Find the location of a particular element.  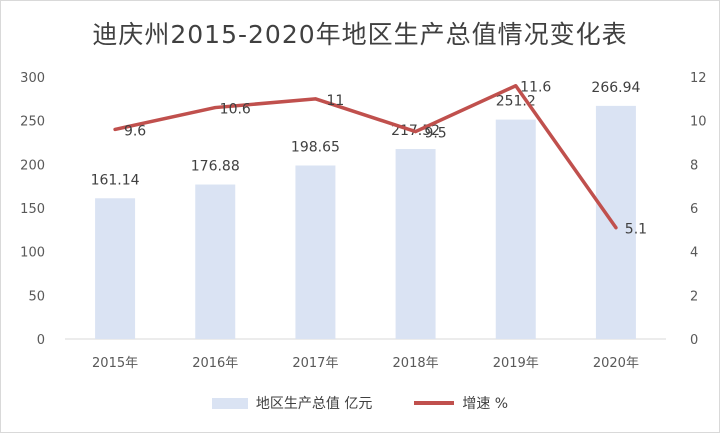

legend-line-swatch is located at coordinates (434, 403).